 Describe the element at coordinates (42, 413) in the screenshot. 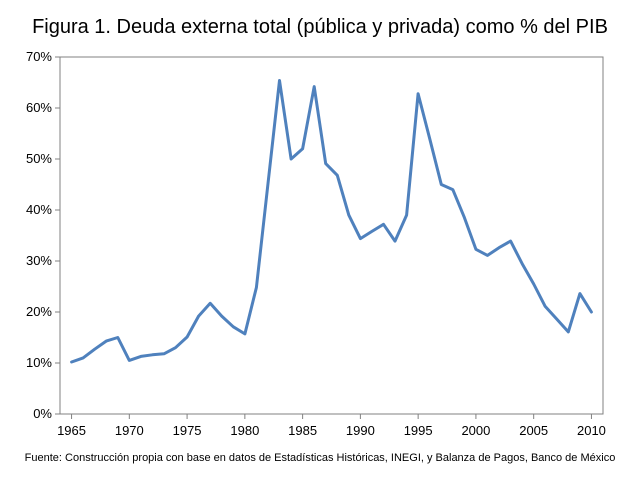

I see `y-tick-label: 0%` at that location.